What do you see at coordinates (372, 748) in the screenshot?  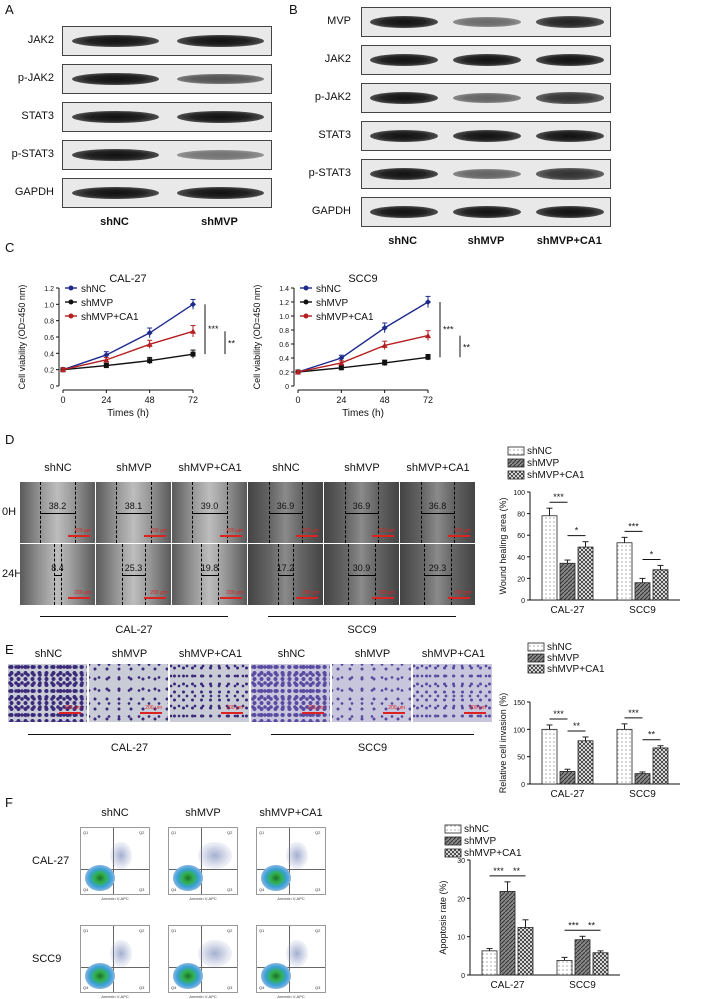 I see `group-label: SCC9` at bounding box center [372, 748].